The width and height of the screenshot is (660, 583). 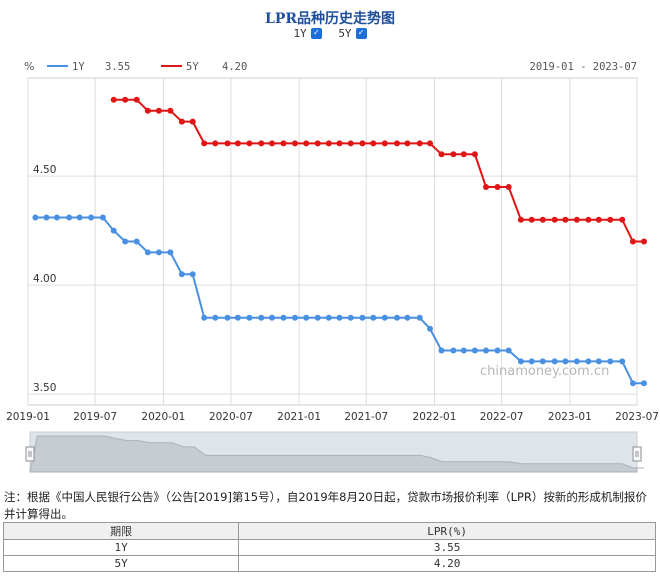 I want to click on watermark: chinamoney.com.cn, so click(x=544, y=371).